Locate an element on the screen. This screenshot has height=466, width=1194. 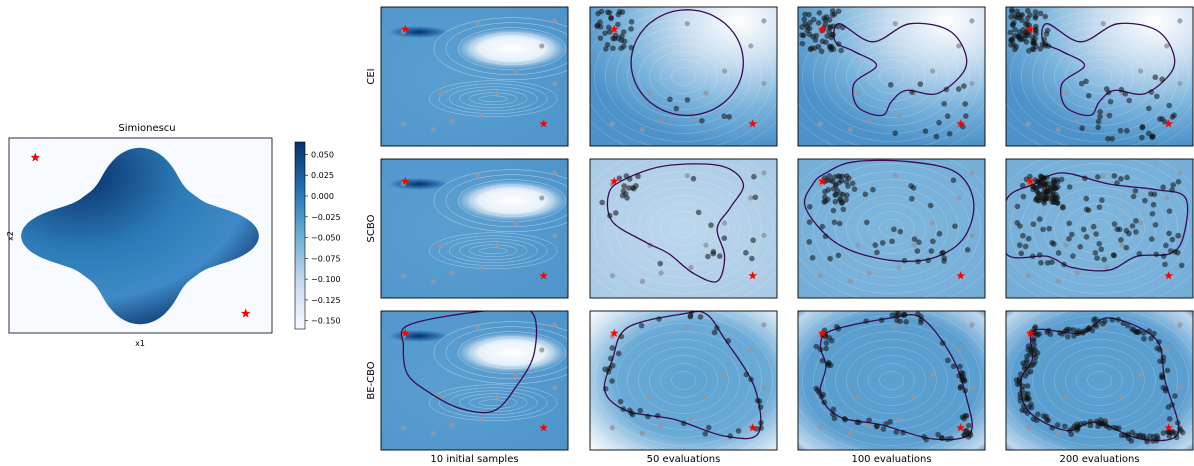
panel-frame is located at coordinates (683, 76).